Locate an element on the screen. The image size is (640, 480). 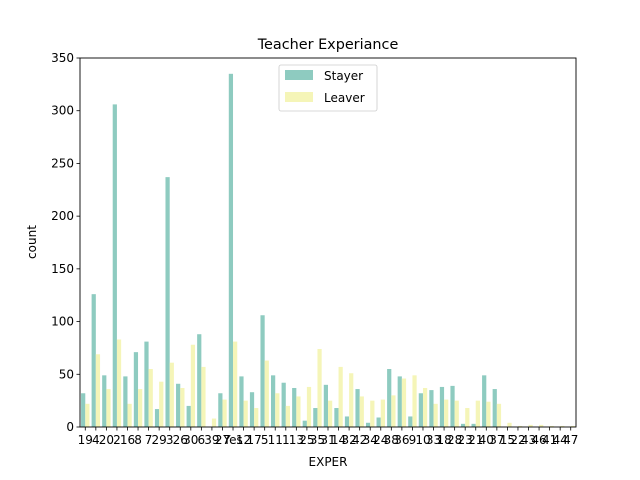
x-tick-label: 17 is located at coordinates (253, 440).